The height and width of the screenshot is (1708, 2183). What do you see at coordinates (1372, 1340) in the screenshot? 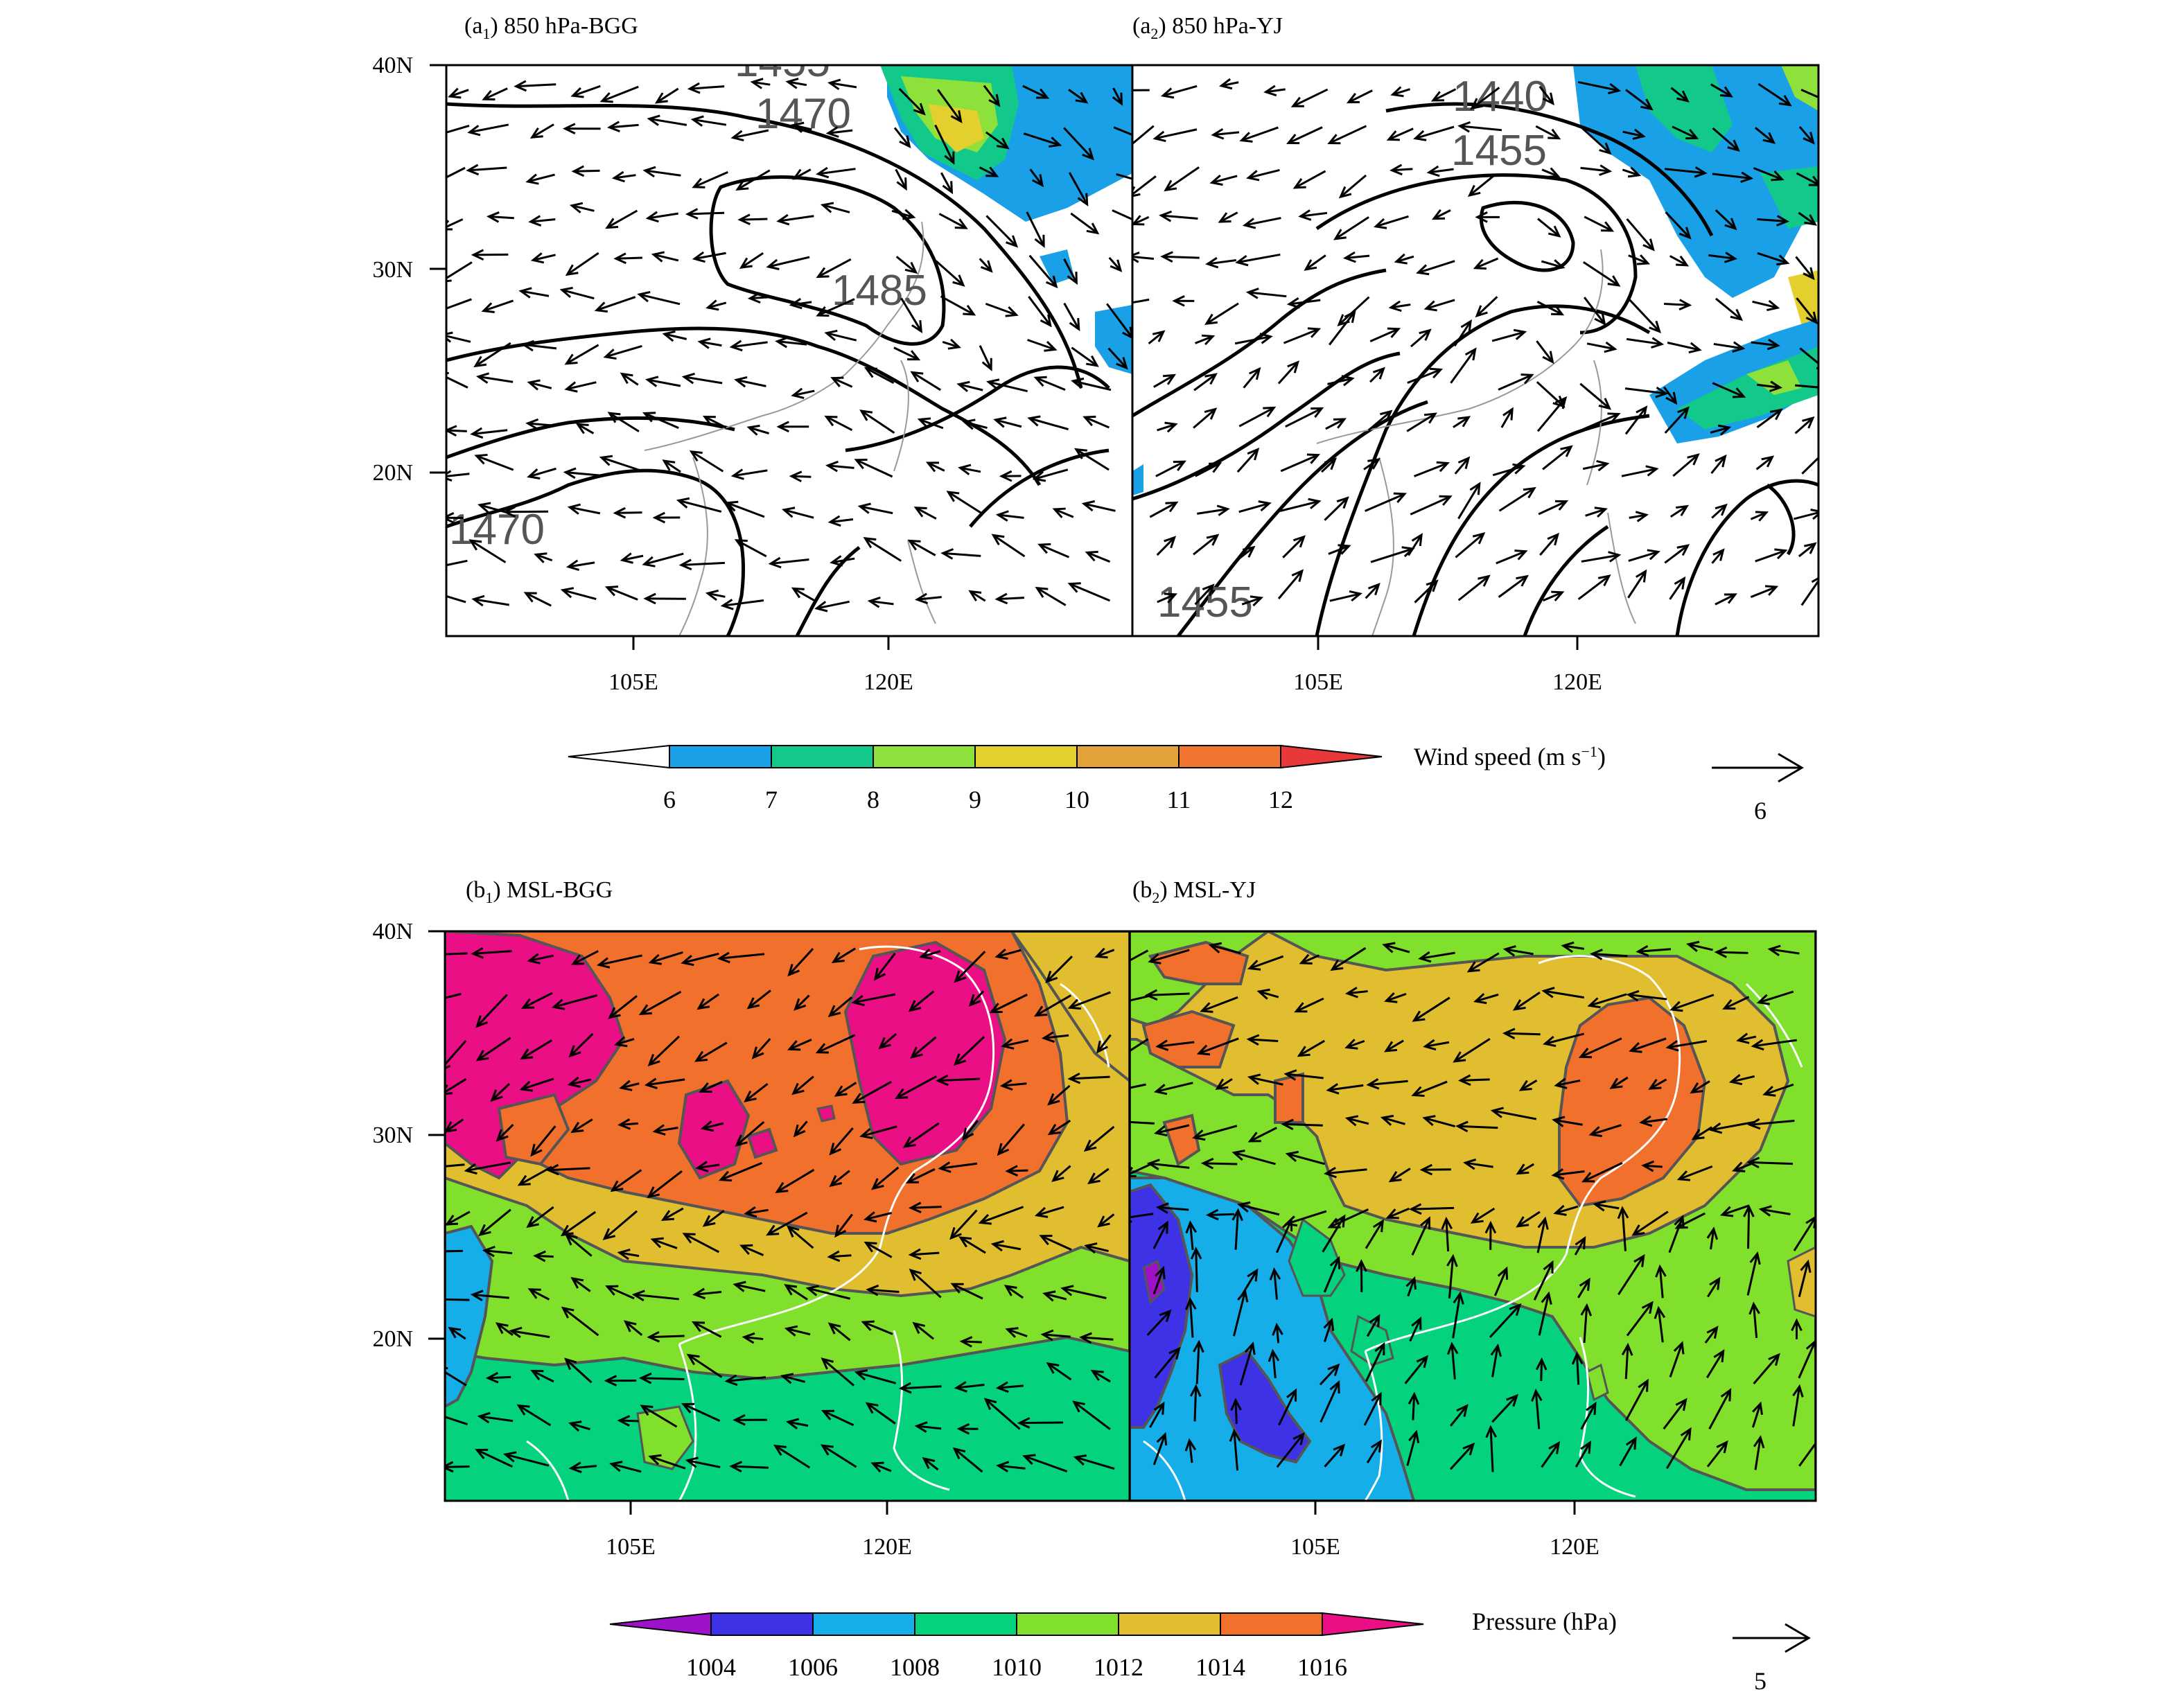
I see `pressure-1008b` at bounding box center [1372, 1340].